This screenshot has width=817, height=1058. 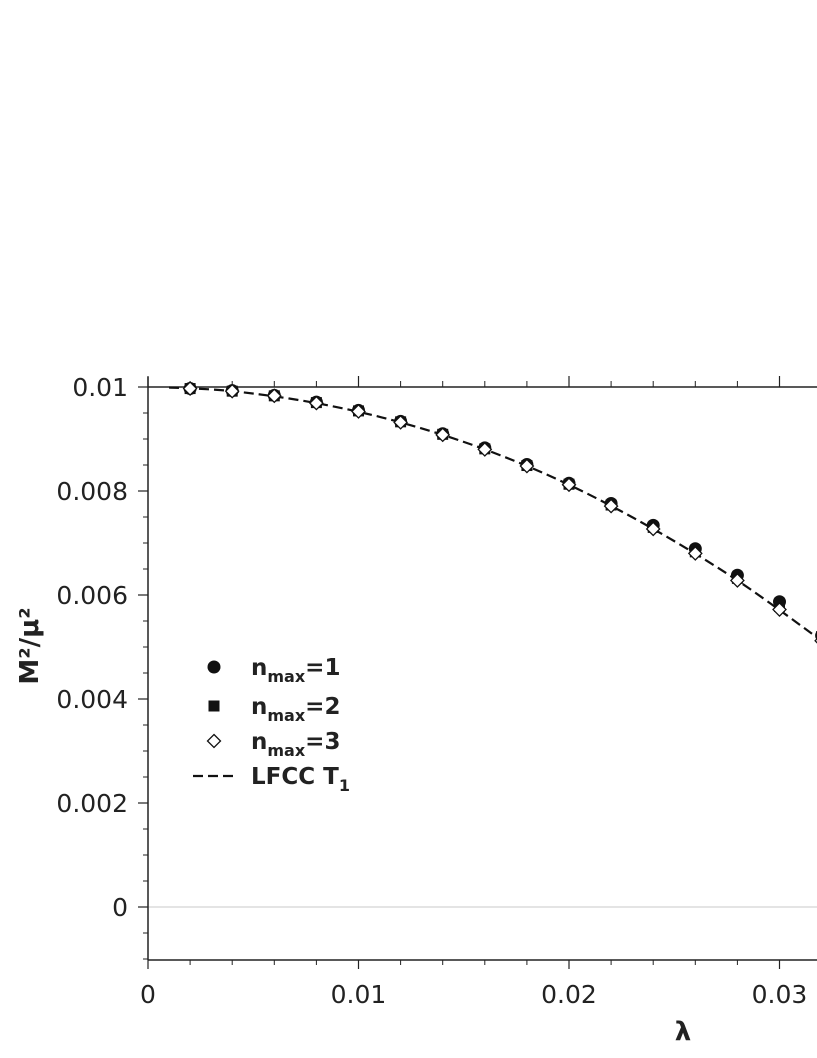 I want to click on legend-entry-4: LFCC T1, so click(x=271, y=779).